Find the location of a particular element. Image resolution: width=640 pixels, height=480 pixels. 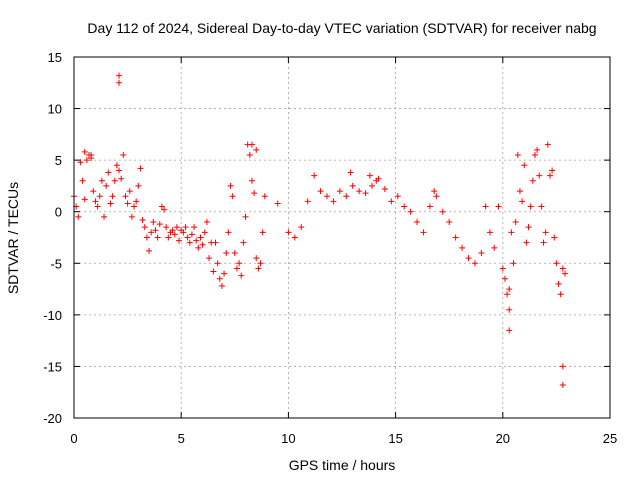

x-axis-label: GPS time / hours is located at coordinates (342, 465).